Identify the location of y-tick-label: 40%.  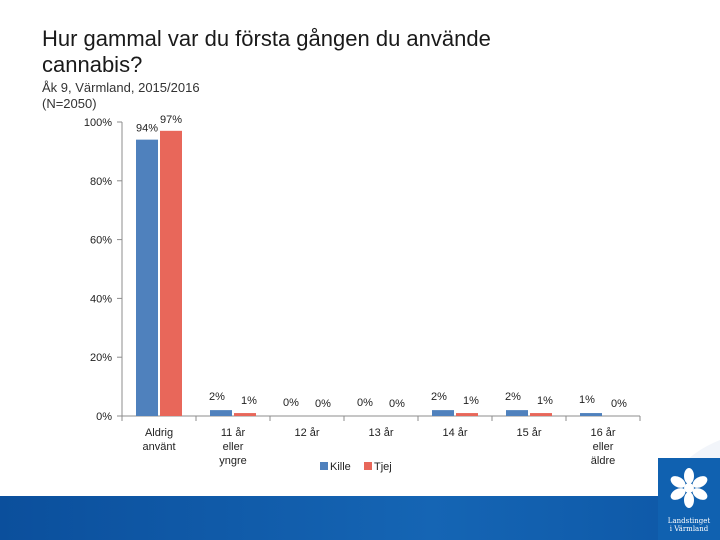
(101, 299).